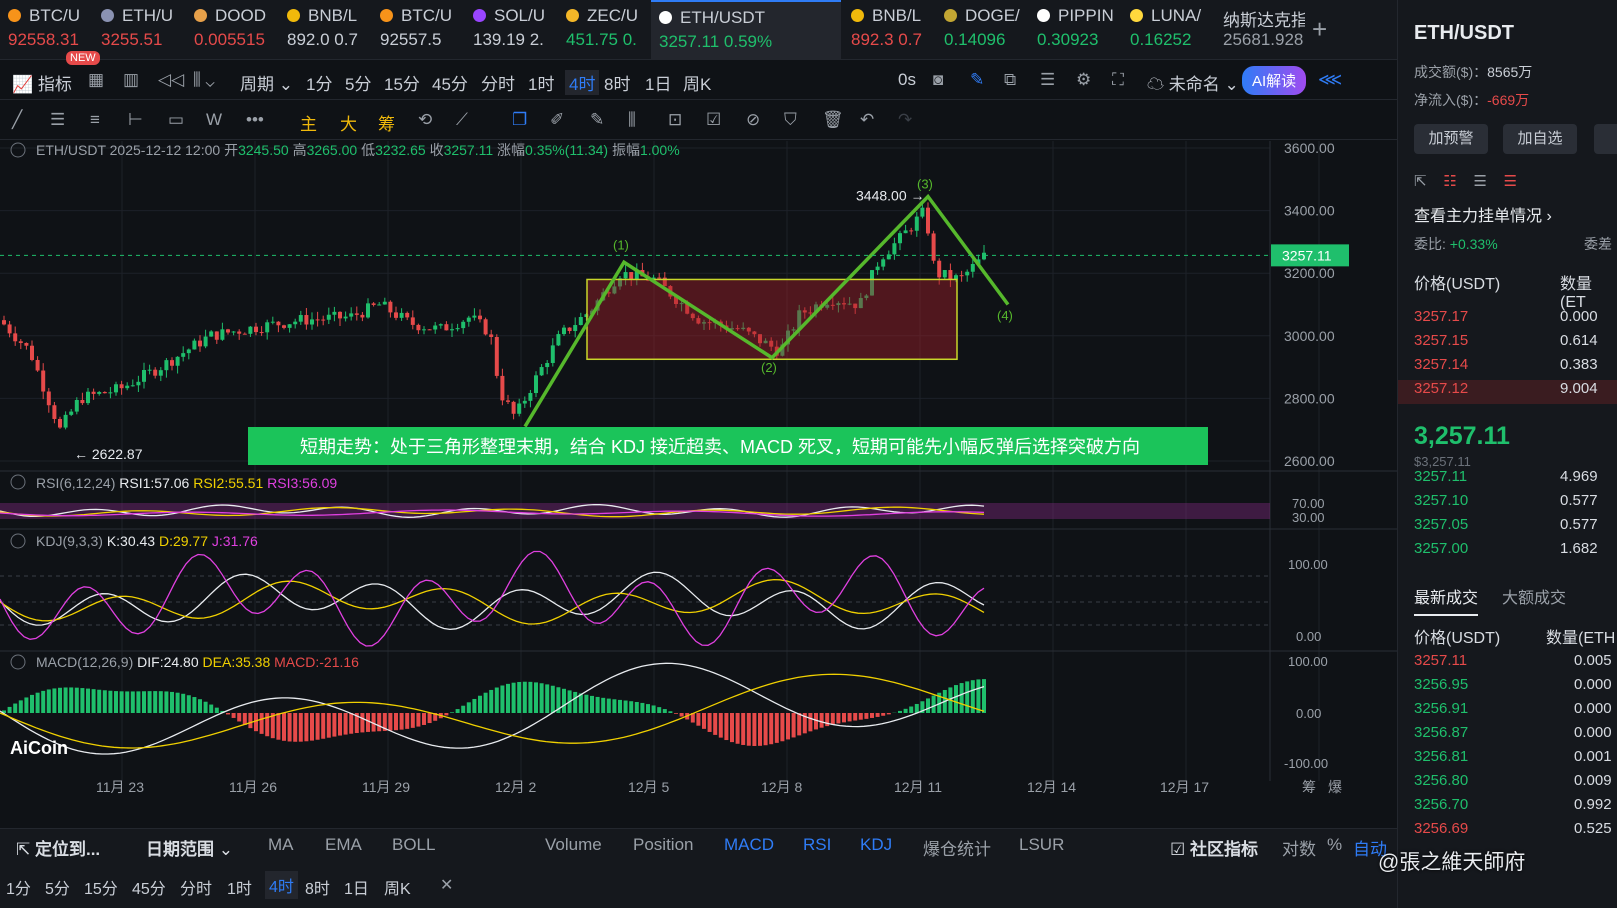  Describe the element at coordinates (317, 889) in the screenshot. I see `bottom-period-7: 8时` at that location.